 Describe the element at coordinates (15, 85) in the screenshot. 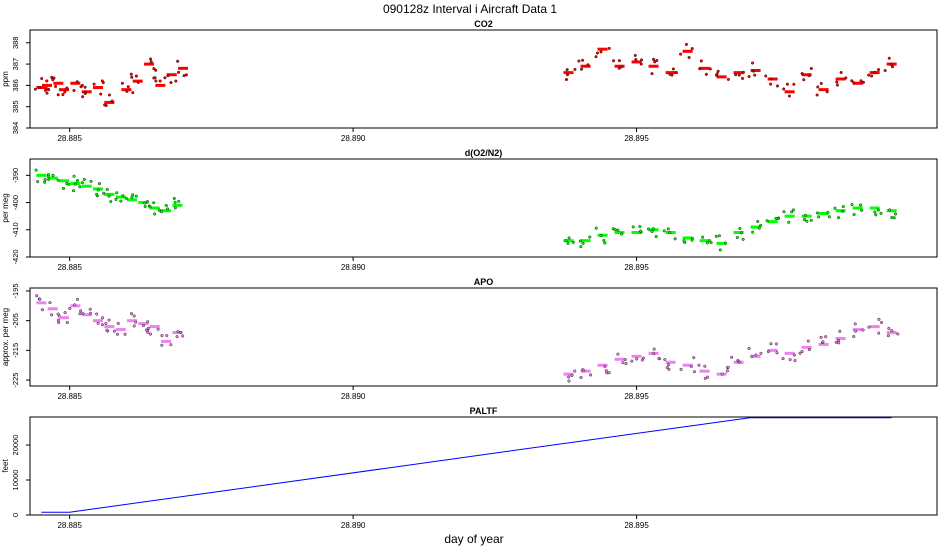

I see `y-tick-label: 386` at that location.